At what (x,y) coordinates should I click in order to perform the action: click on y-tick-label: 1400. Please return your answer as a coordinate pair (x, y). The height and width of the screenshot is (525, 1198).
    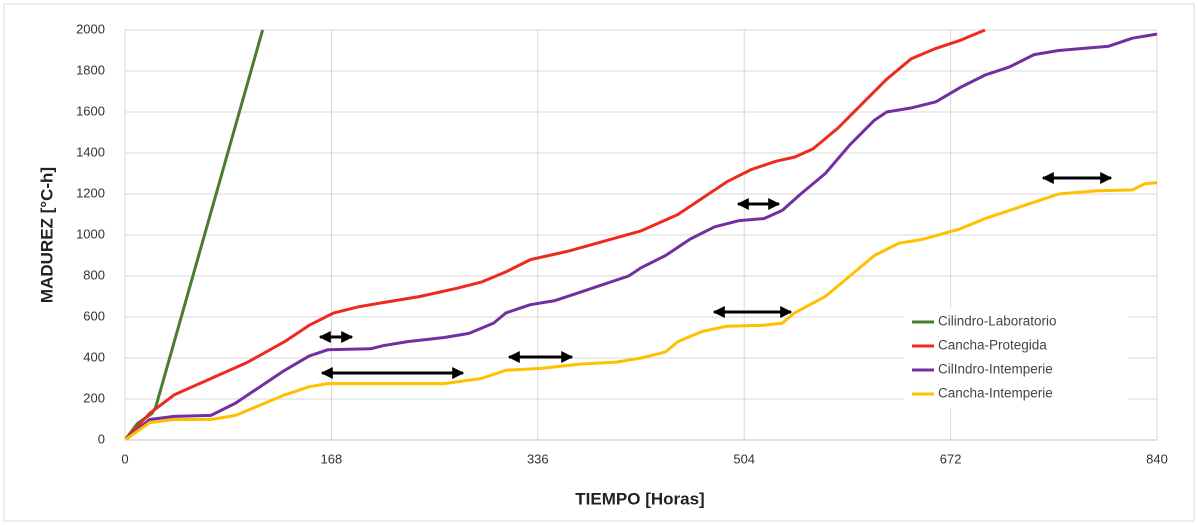
    Looking at the image, I should click on (90, 151).